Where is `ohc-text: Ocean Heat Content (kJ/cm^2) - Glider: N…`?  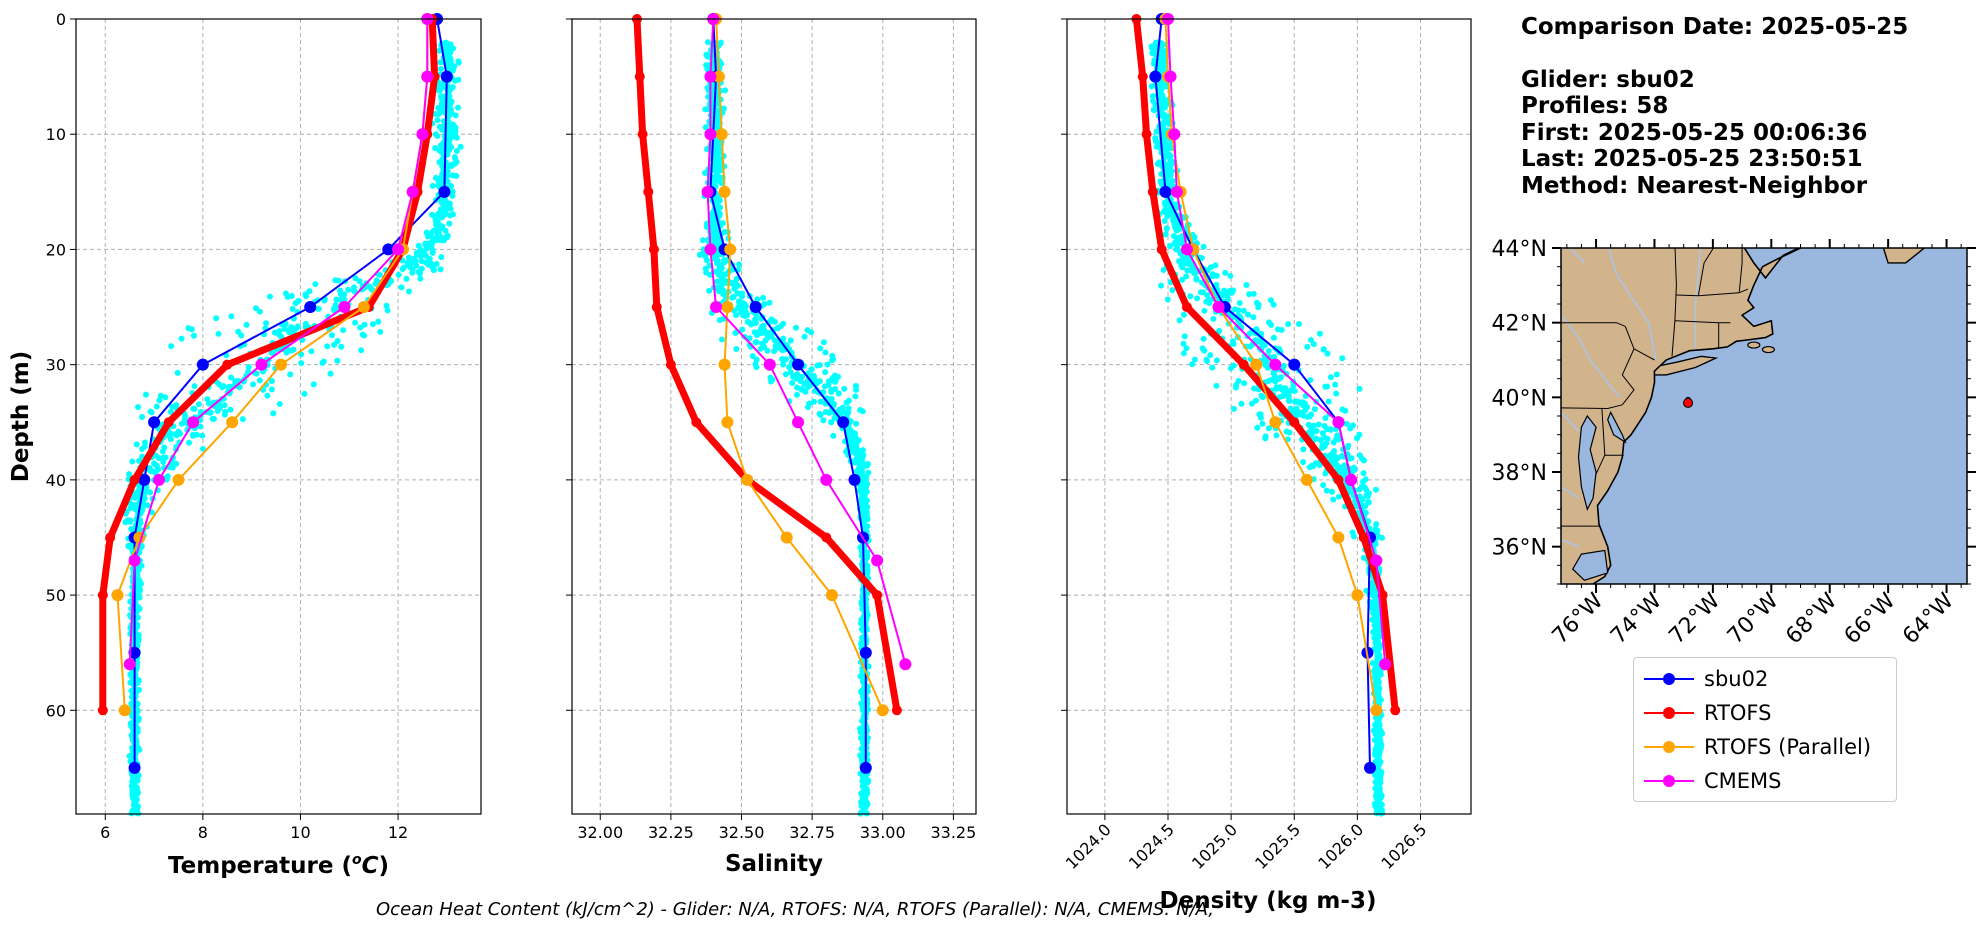
ohc-text: Ocean Heat Content (kJ/cm^2) - Glider: N… is located at coordinates (795, 909).